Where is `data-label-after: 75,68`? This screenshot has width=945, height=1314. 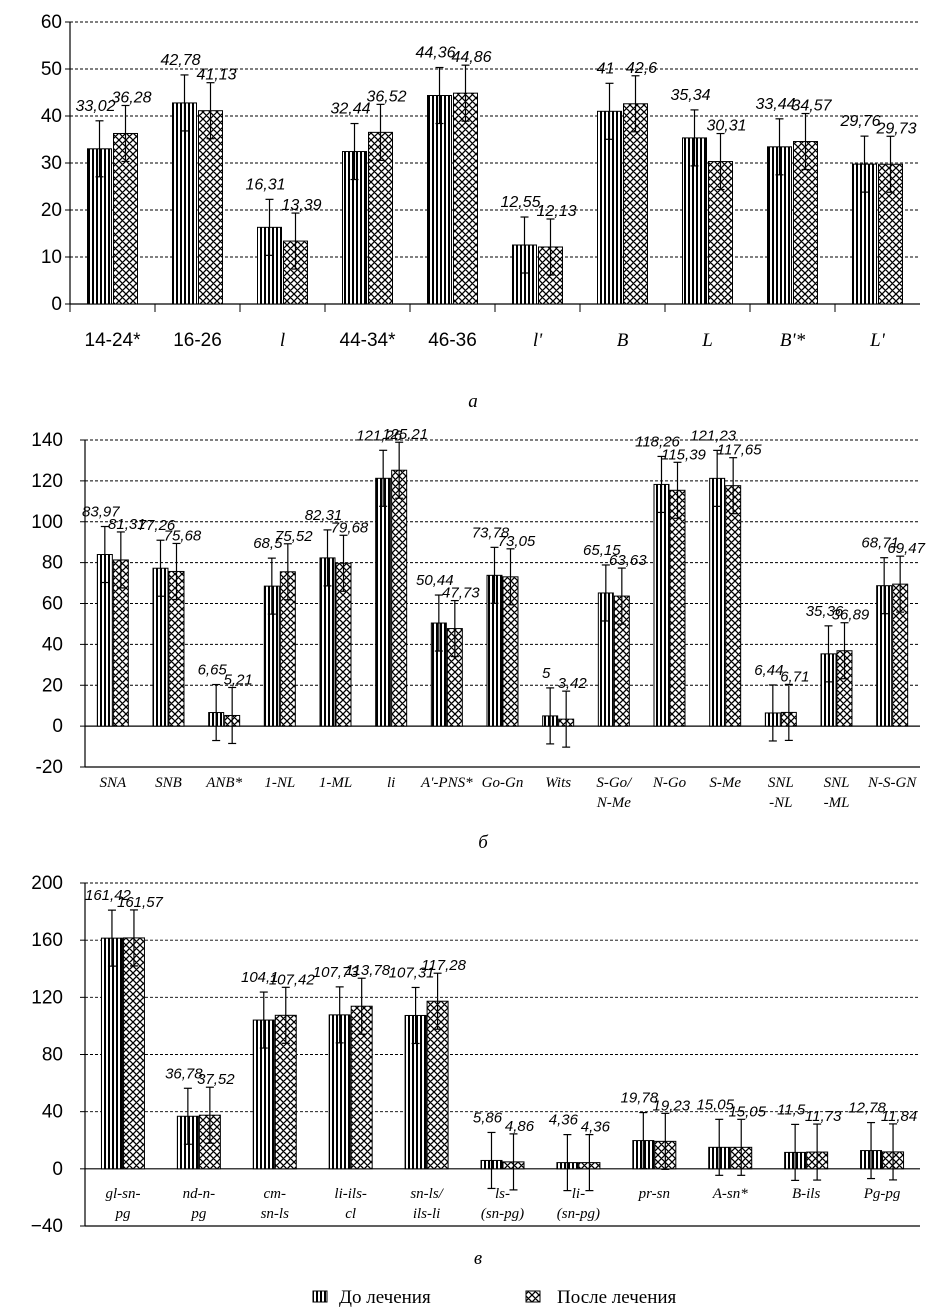
data-label-after: 75,68 is located at coordinates (183, 535).